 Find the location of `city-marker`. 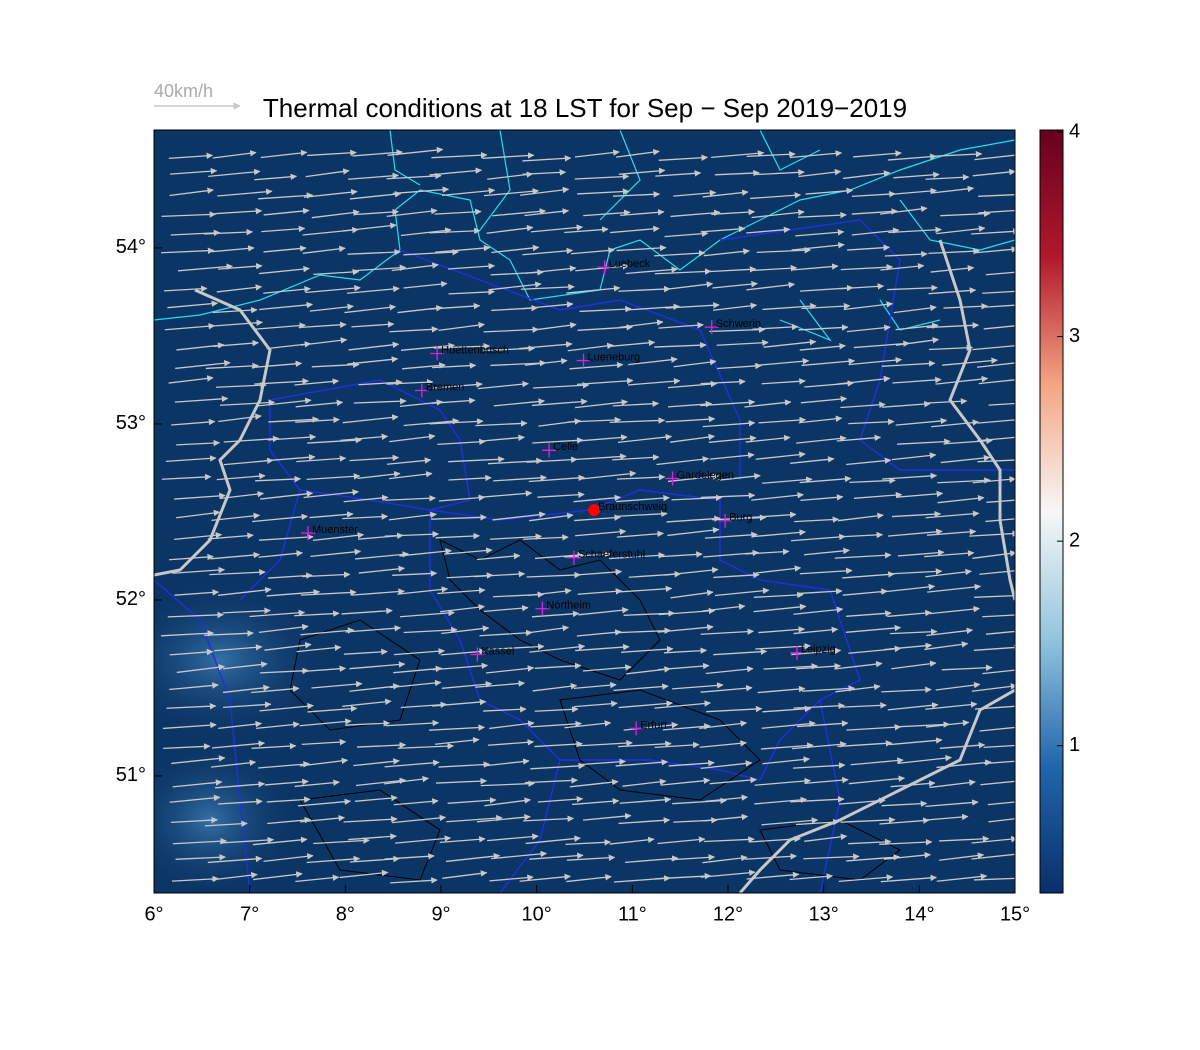

city-marker is located at coordinates (796, 652).